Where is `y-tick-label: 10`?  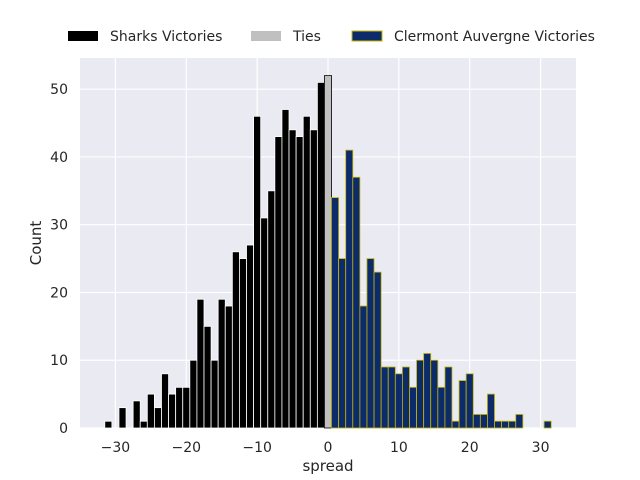
y-tick-label: 10 is located at coordinates (59, 361).